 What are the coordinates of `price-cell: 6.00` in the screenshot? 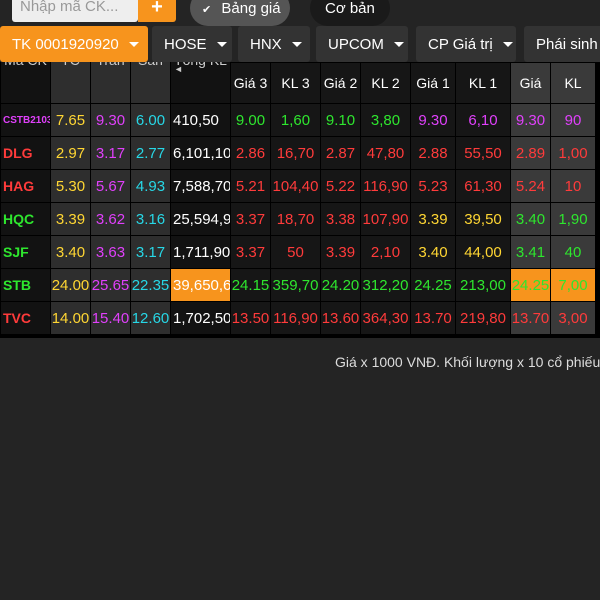 It's located at (150, 120).